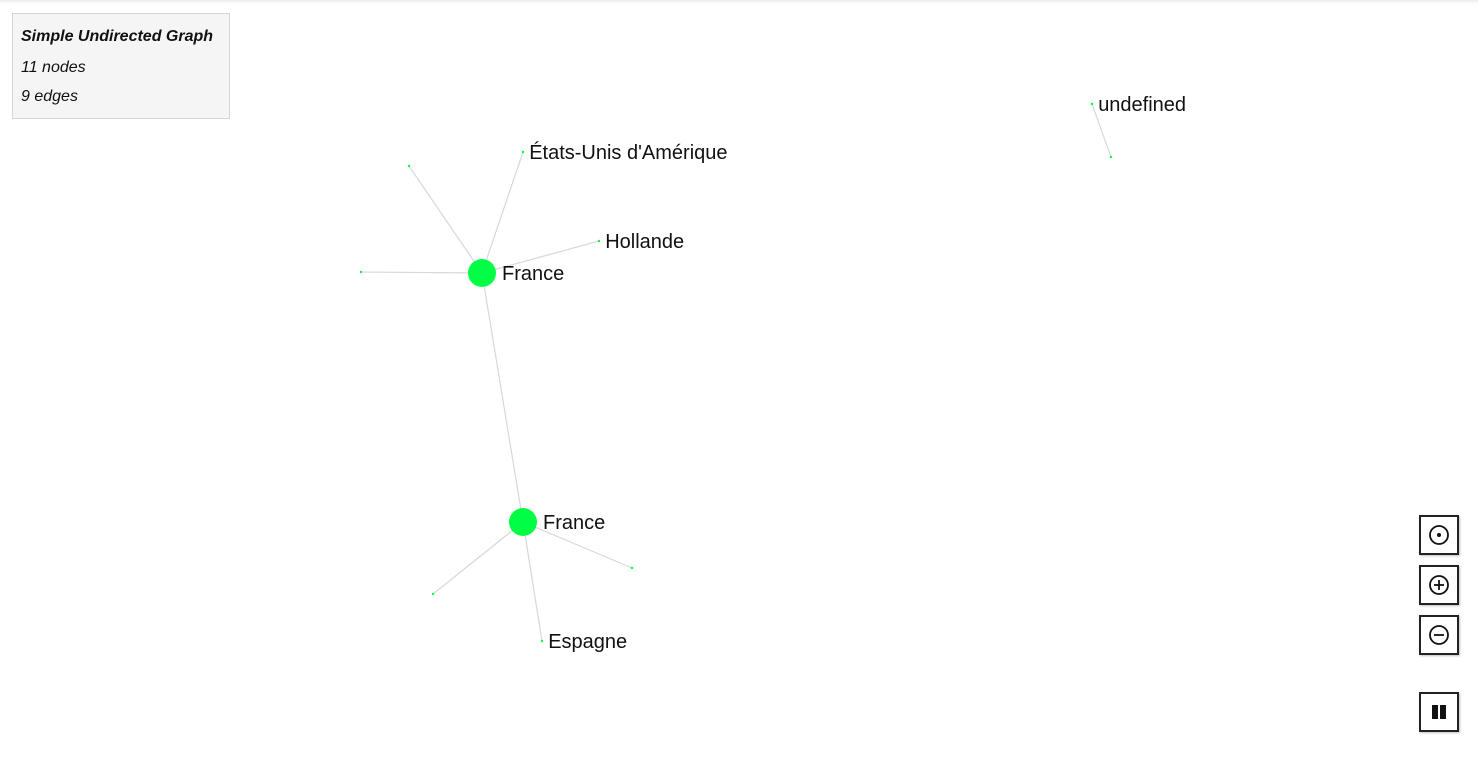 This screenshot has height=762, width=1478. I want to click on pause-button, so click(1439, 712).